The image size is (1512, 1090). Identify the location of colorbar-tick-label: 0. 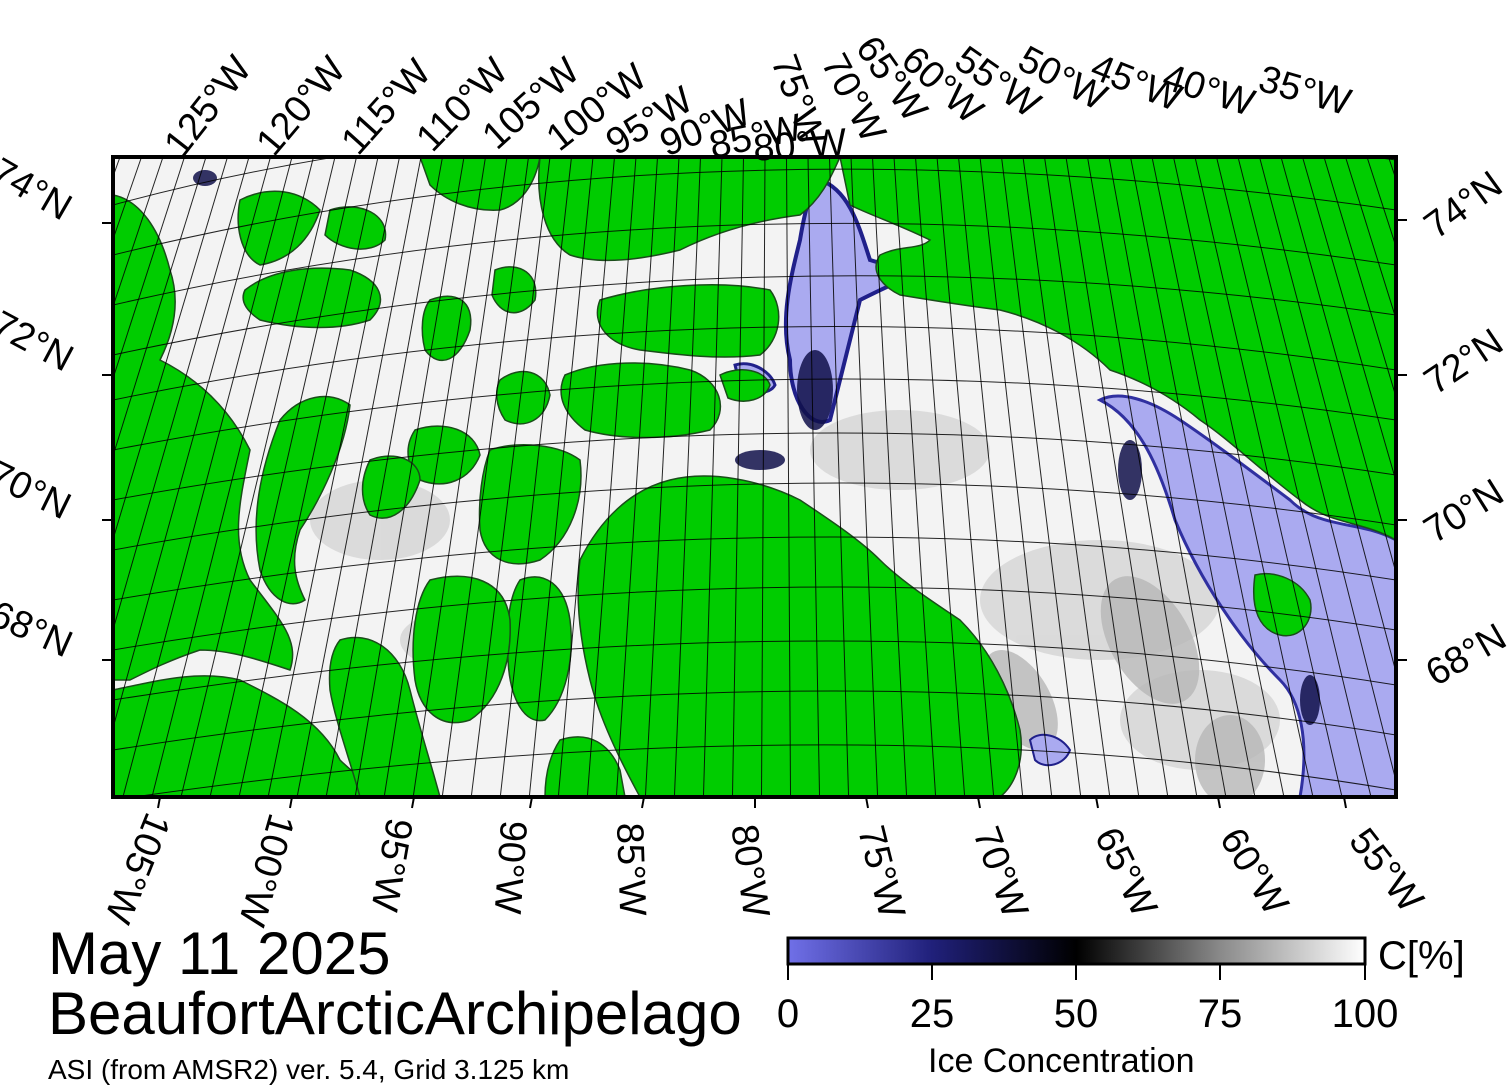
(788, 1014).